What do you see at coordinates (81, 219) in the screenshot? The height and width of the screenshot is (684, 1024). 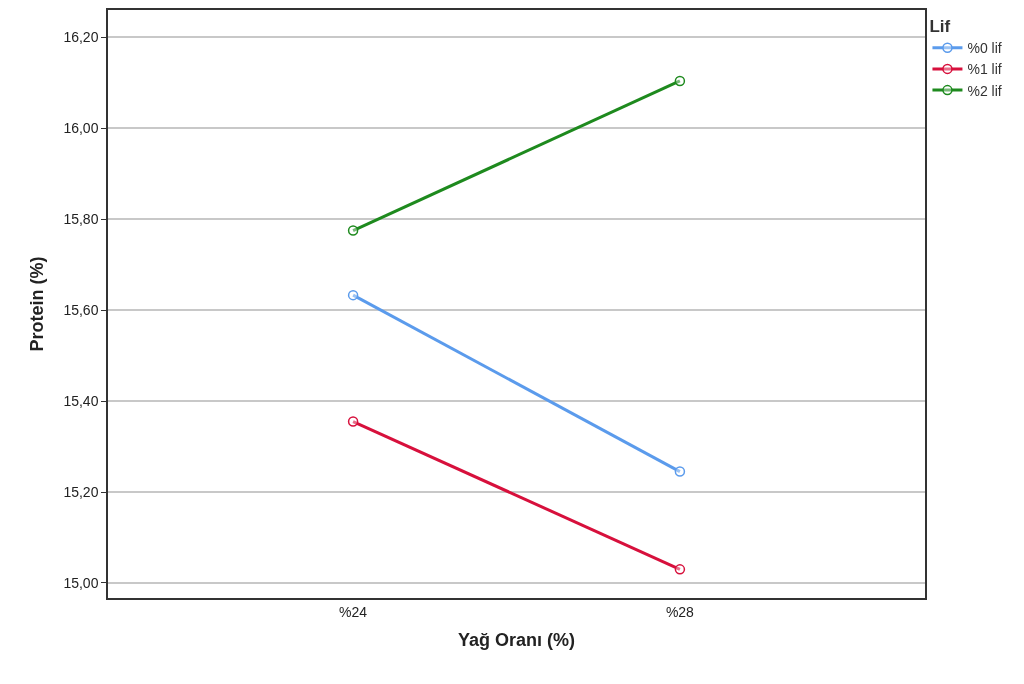 I see `y-tick-label: 15,80` at bounding box center [81, 219].